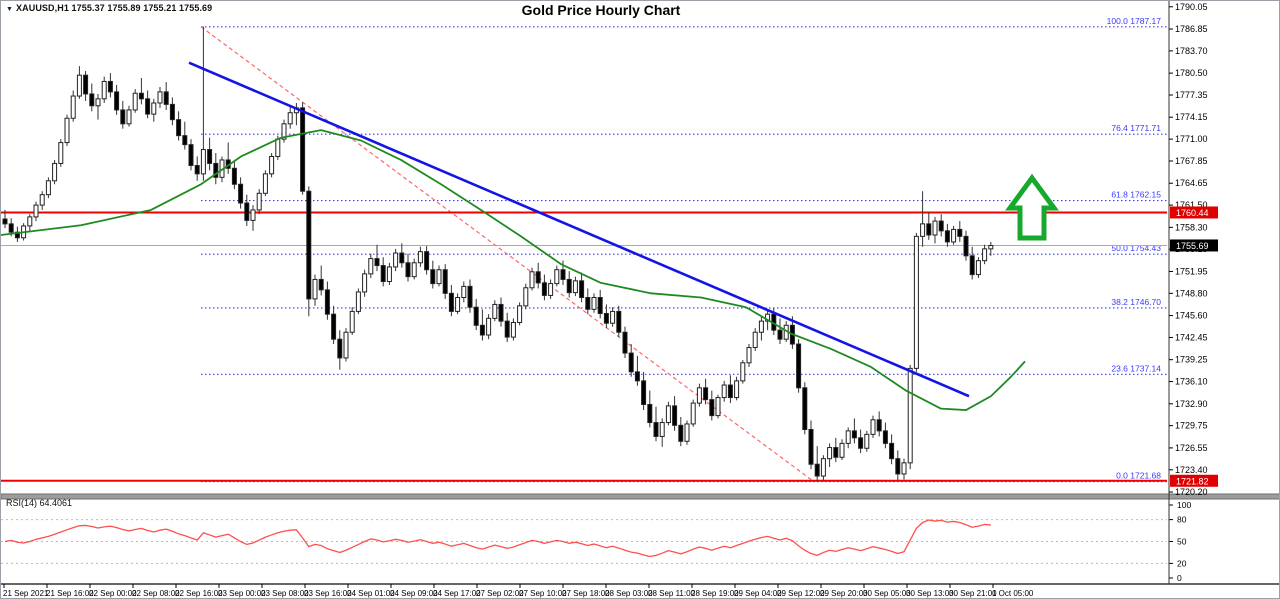 This screenshot has width=1280, height=599. I want to click on fib-label: 100.0 1787.17, so click(1134, 21).